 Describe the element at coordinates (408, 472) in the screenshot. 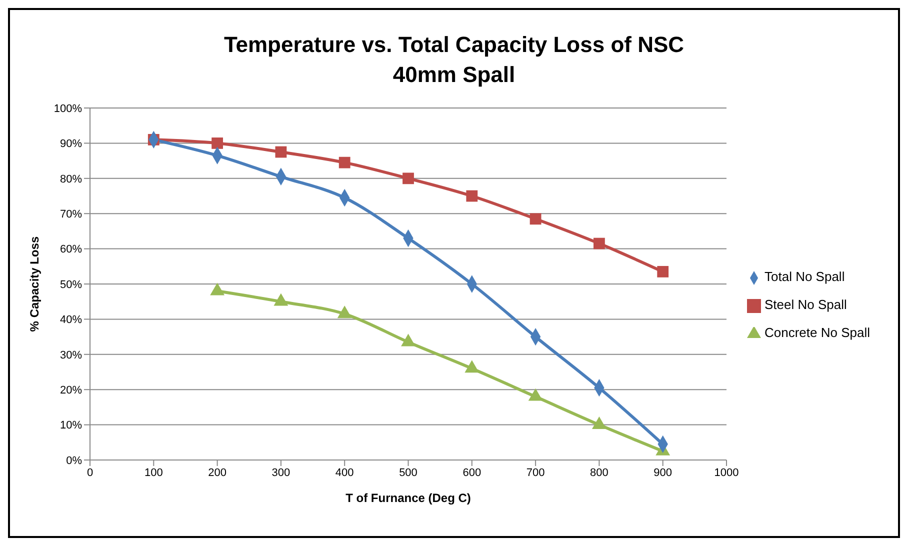

I see `x-tick-label: 500` at that location.